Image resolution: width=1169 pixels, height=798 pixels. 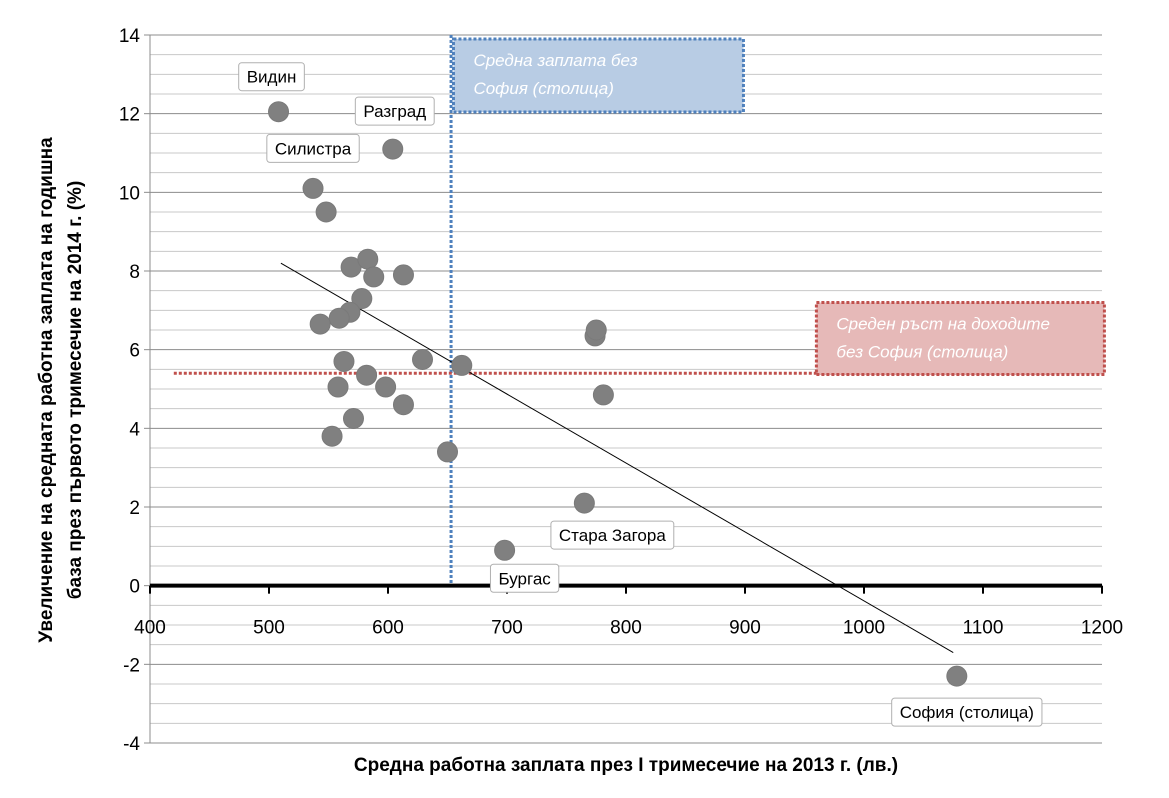 What do you see at coordinates (507, 628) in the screenshot?
I see `x-tick-label: 700` at bounding box center [507, 628].